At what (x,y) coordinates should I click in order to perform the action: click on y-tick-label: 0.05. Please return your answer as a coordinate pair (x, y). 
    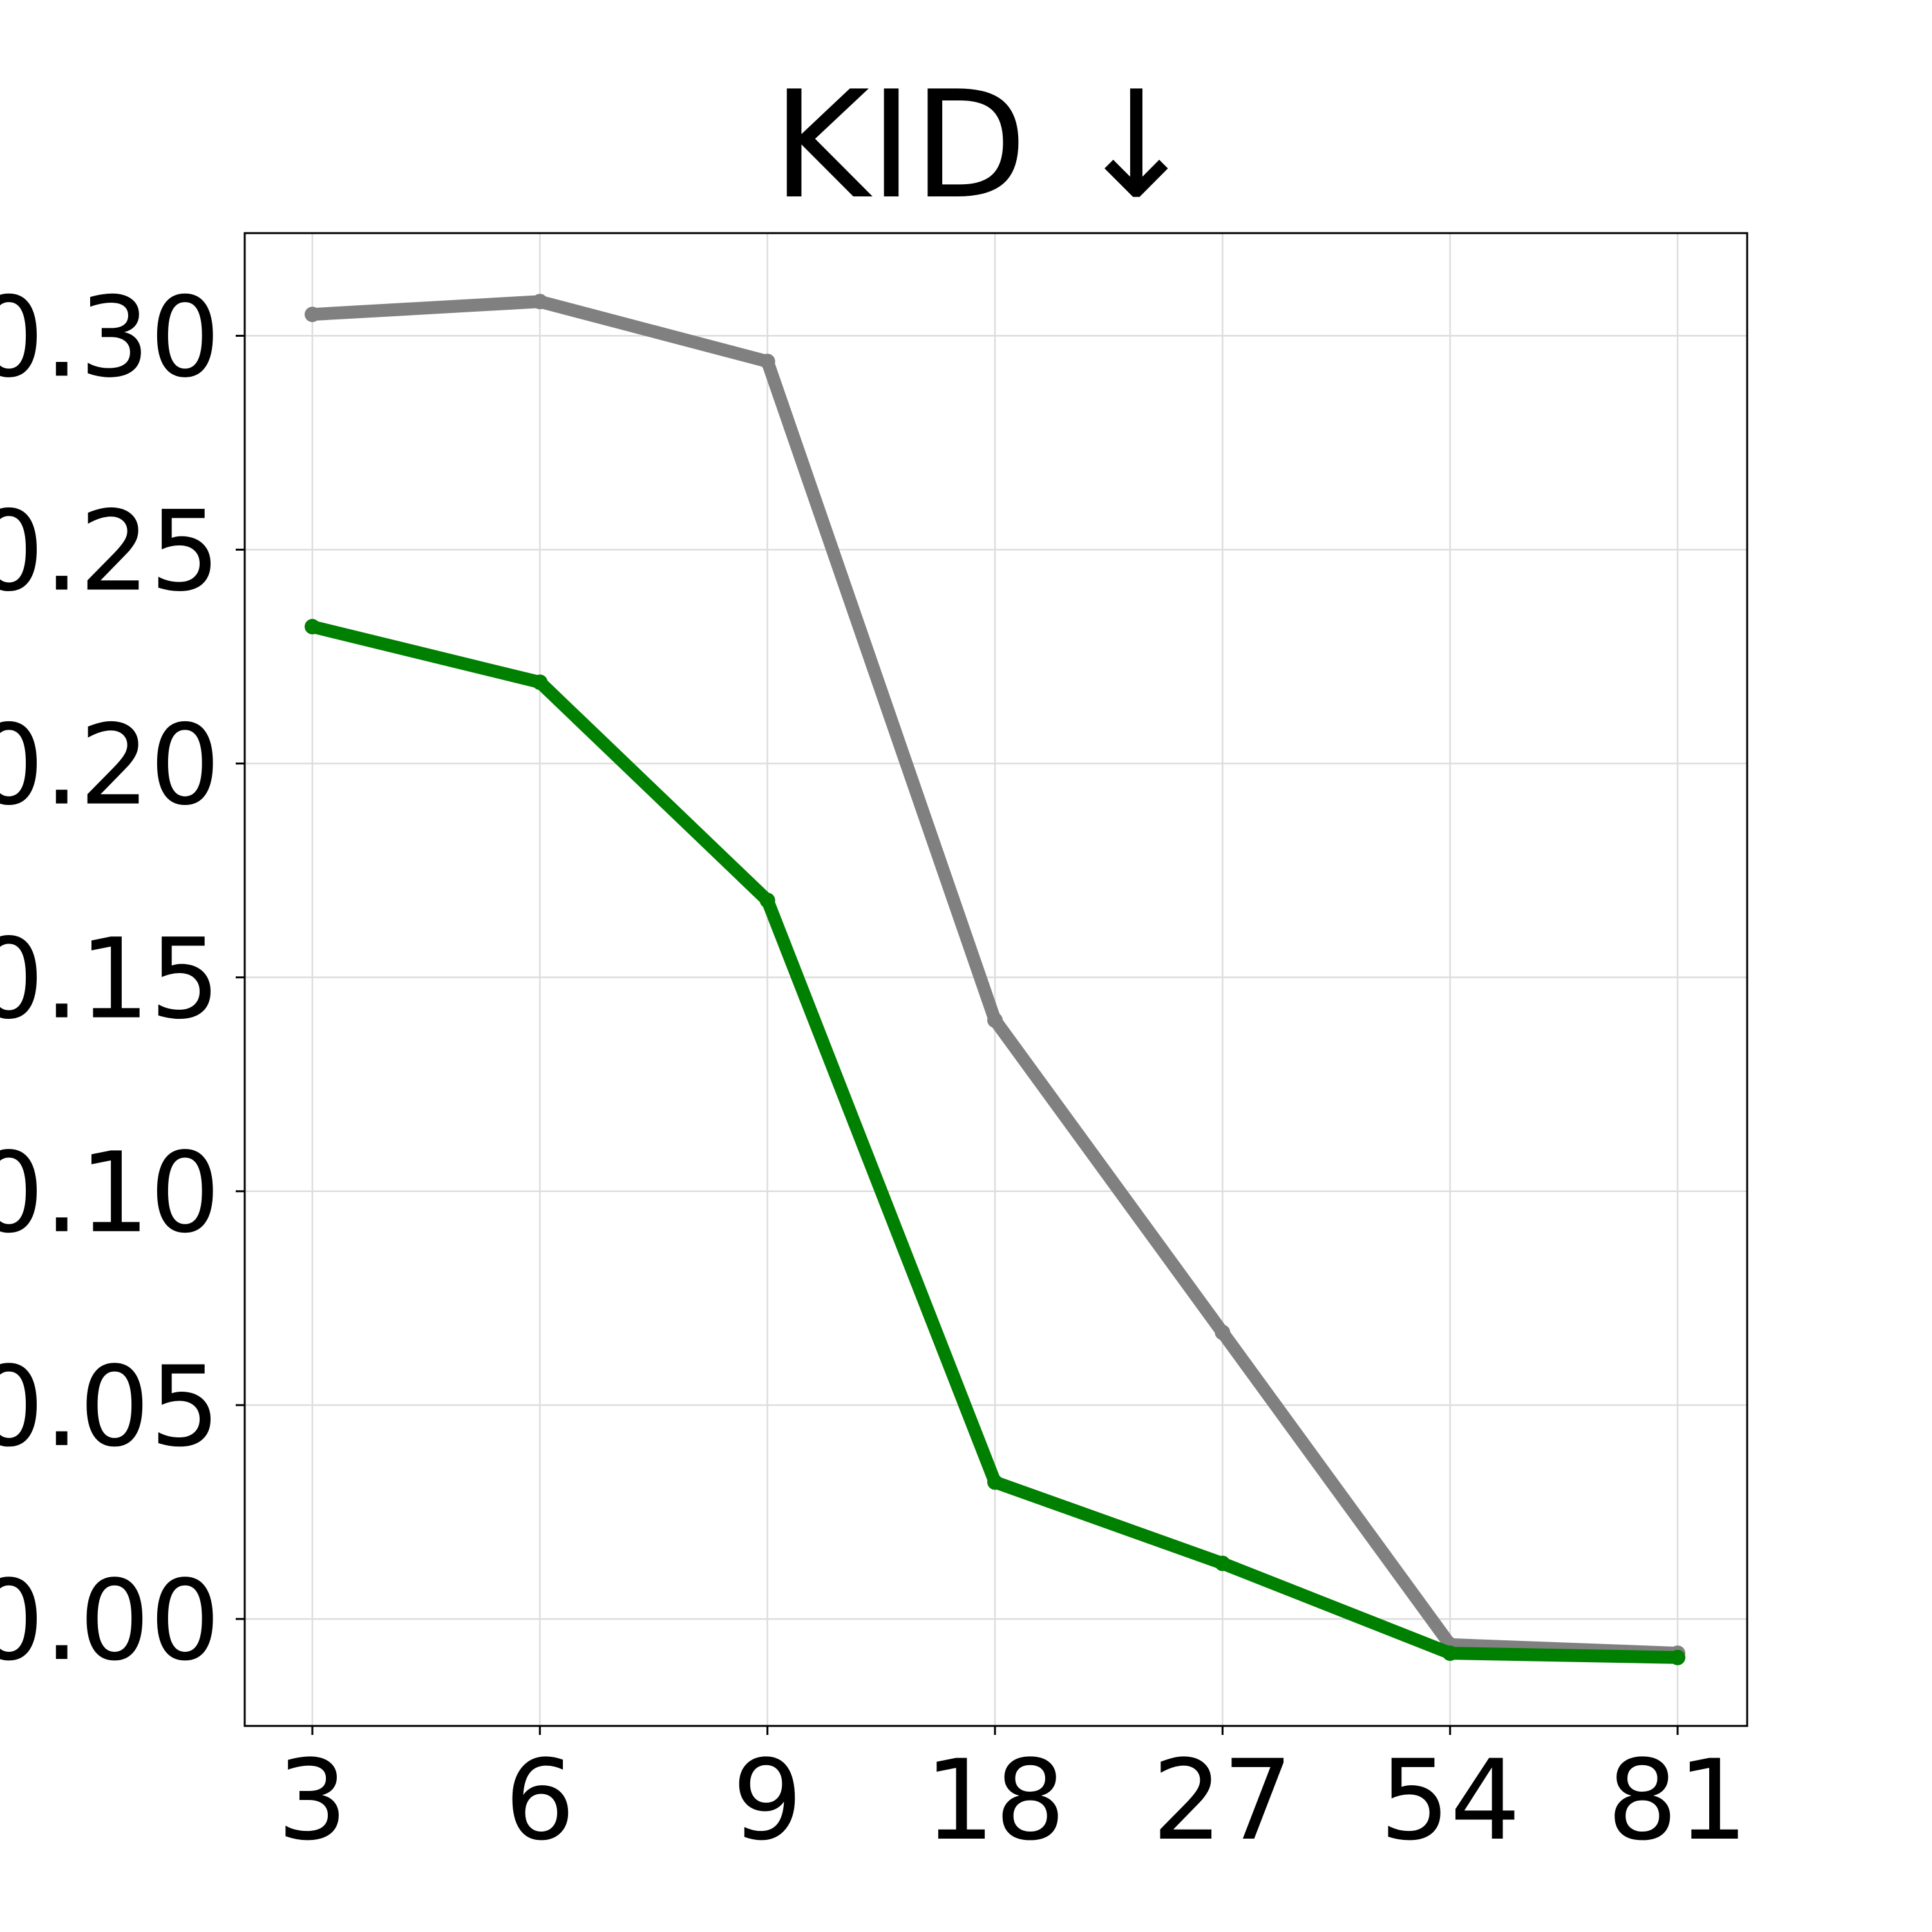
    Looking at the image, I should click on (110, 1407).